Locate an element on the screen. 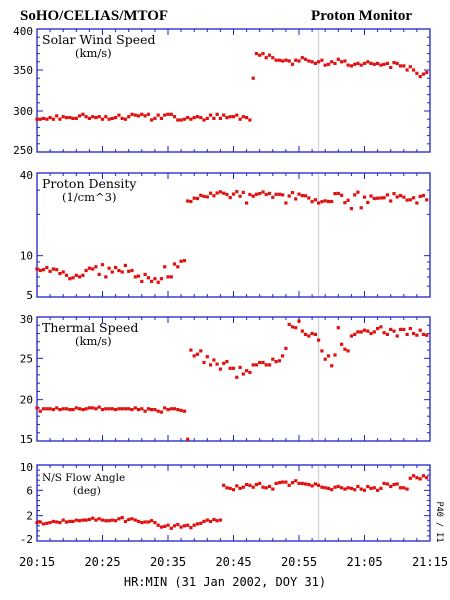 The height and width of the screenshot is (600, 450). x-tick-label: 21:05 is located at coordinates (364, 562).